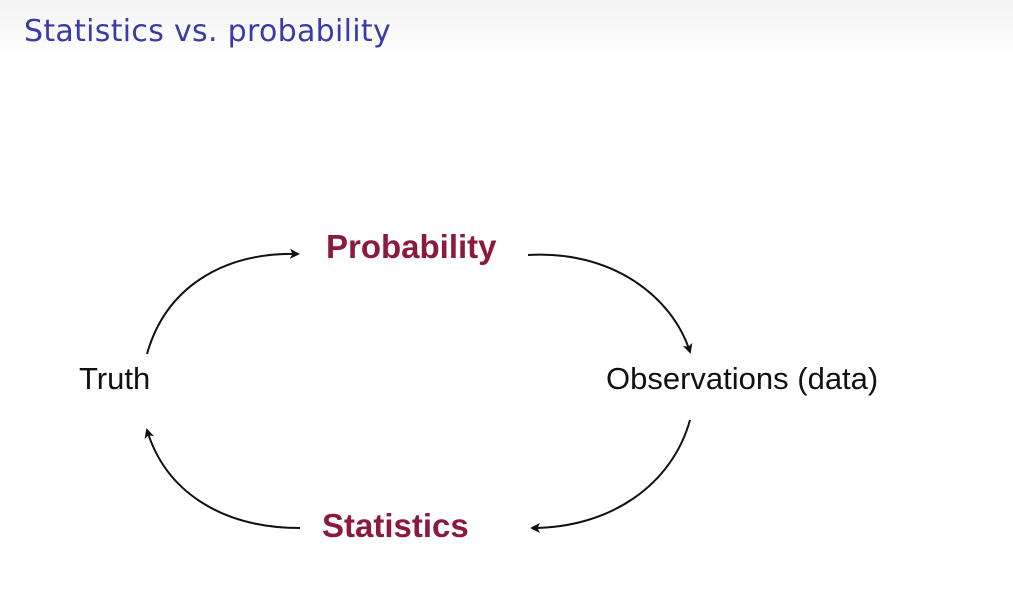 This screenshot has width=1013, height=602. Describe the element at coordinates (207, 31) in the screenshot. I see `slide-title: Statistics vs. probability` at that location.